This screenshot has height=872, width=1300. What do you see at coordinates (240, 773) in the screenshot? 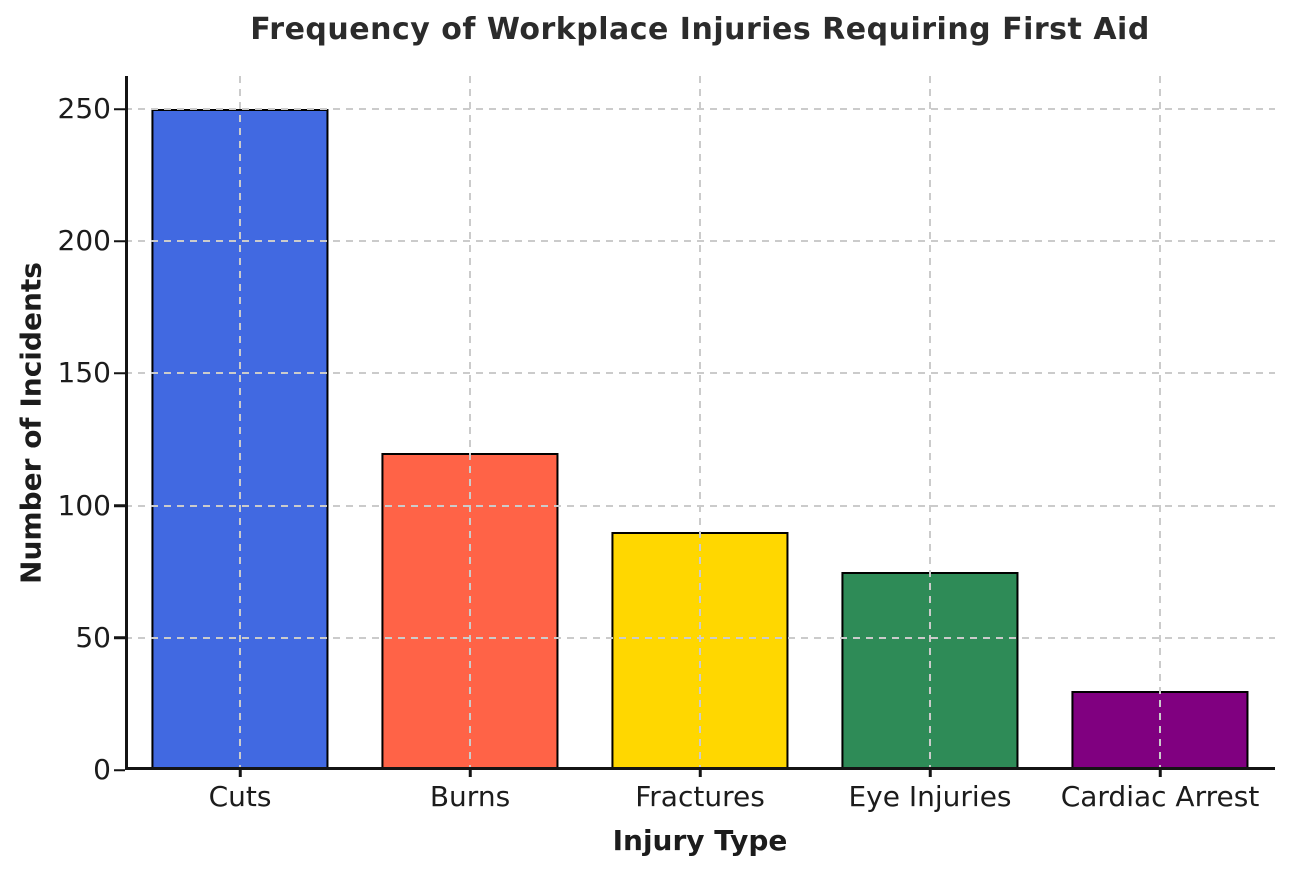
I see `x-tick-mark-cuts` at bounding box center [240, 773].